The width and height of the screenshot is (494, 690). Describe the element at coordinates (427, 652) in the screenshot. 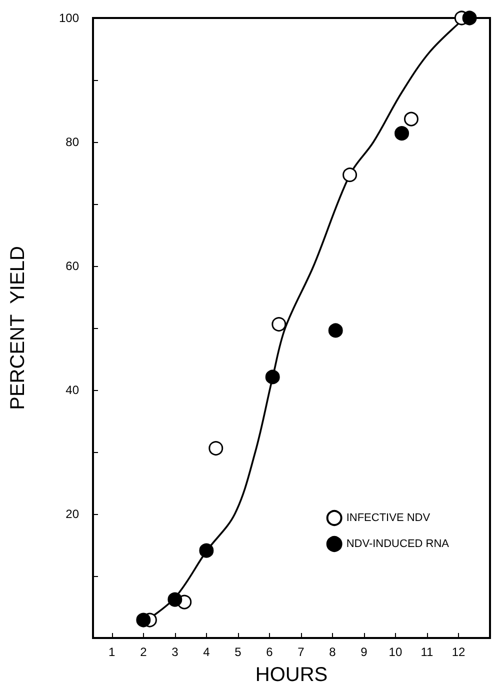

I see `x-tick-label: 11` at that location.